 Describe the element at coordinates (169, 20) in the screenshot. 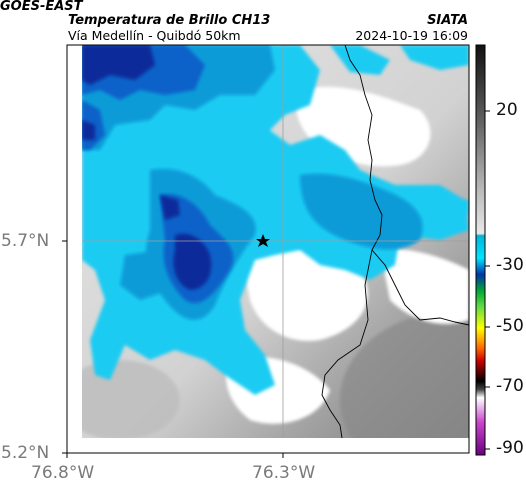

I see `product-title: Temperatura de Brillo CH13` at that location.